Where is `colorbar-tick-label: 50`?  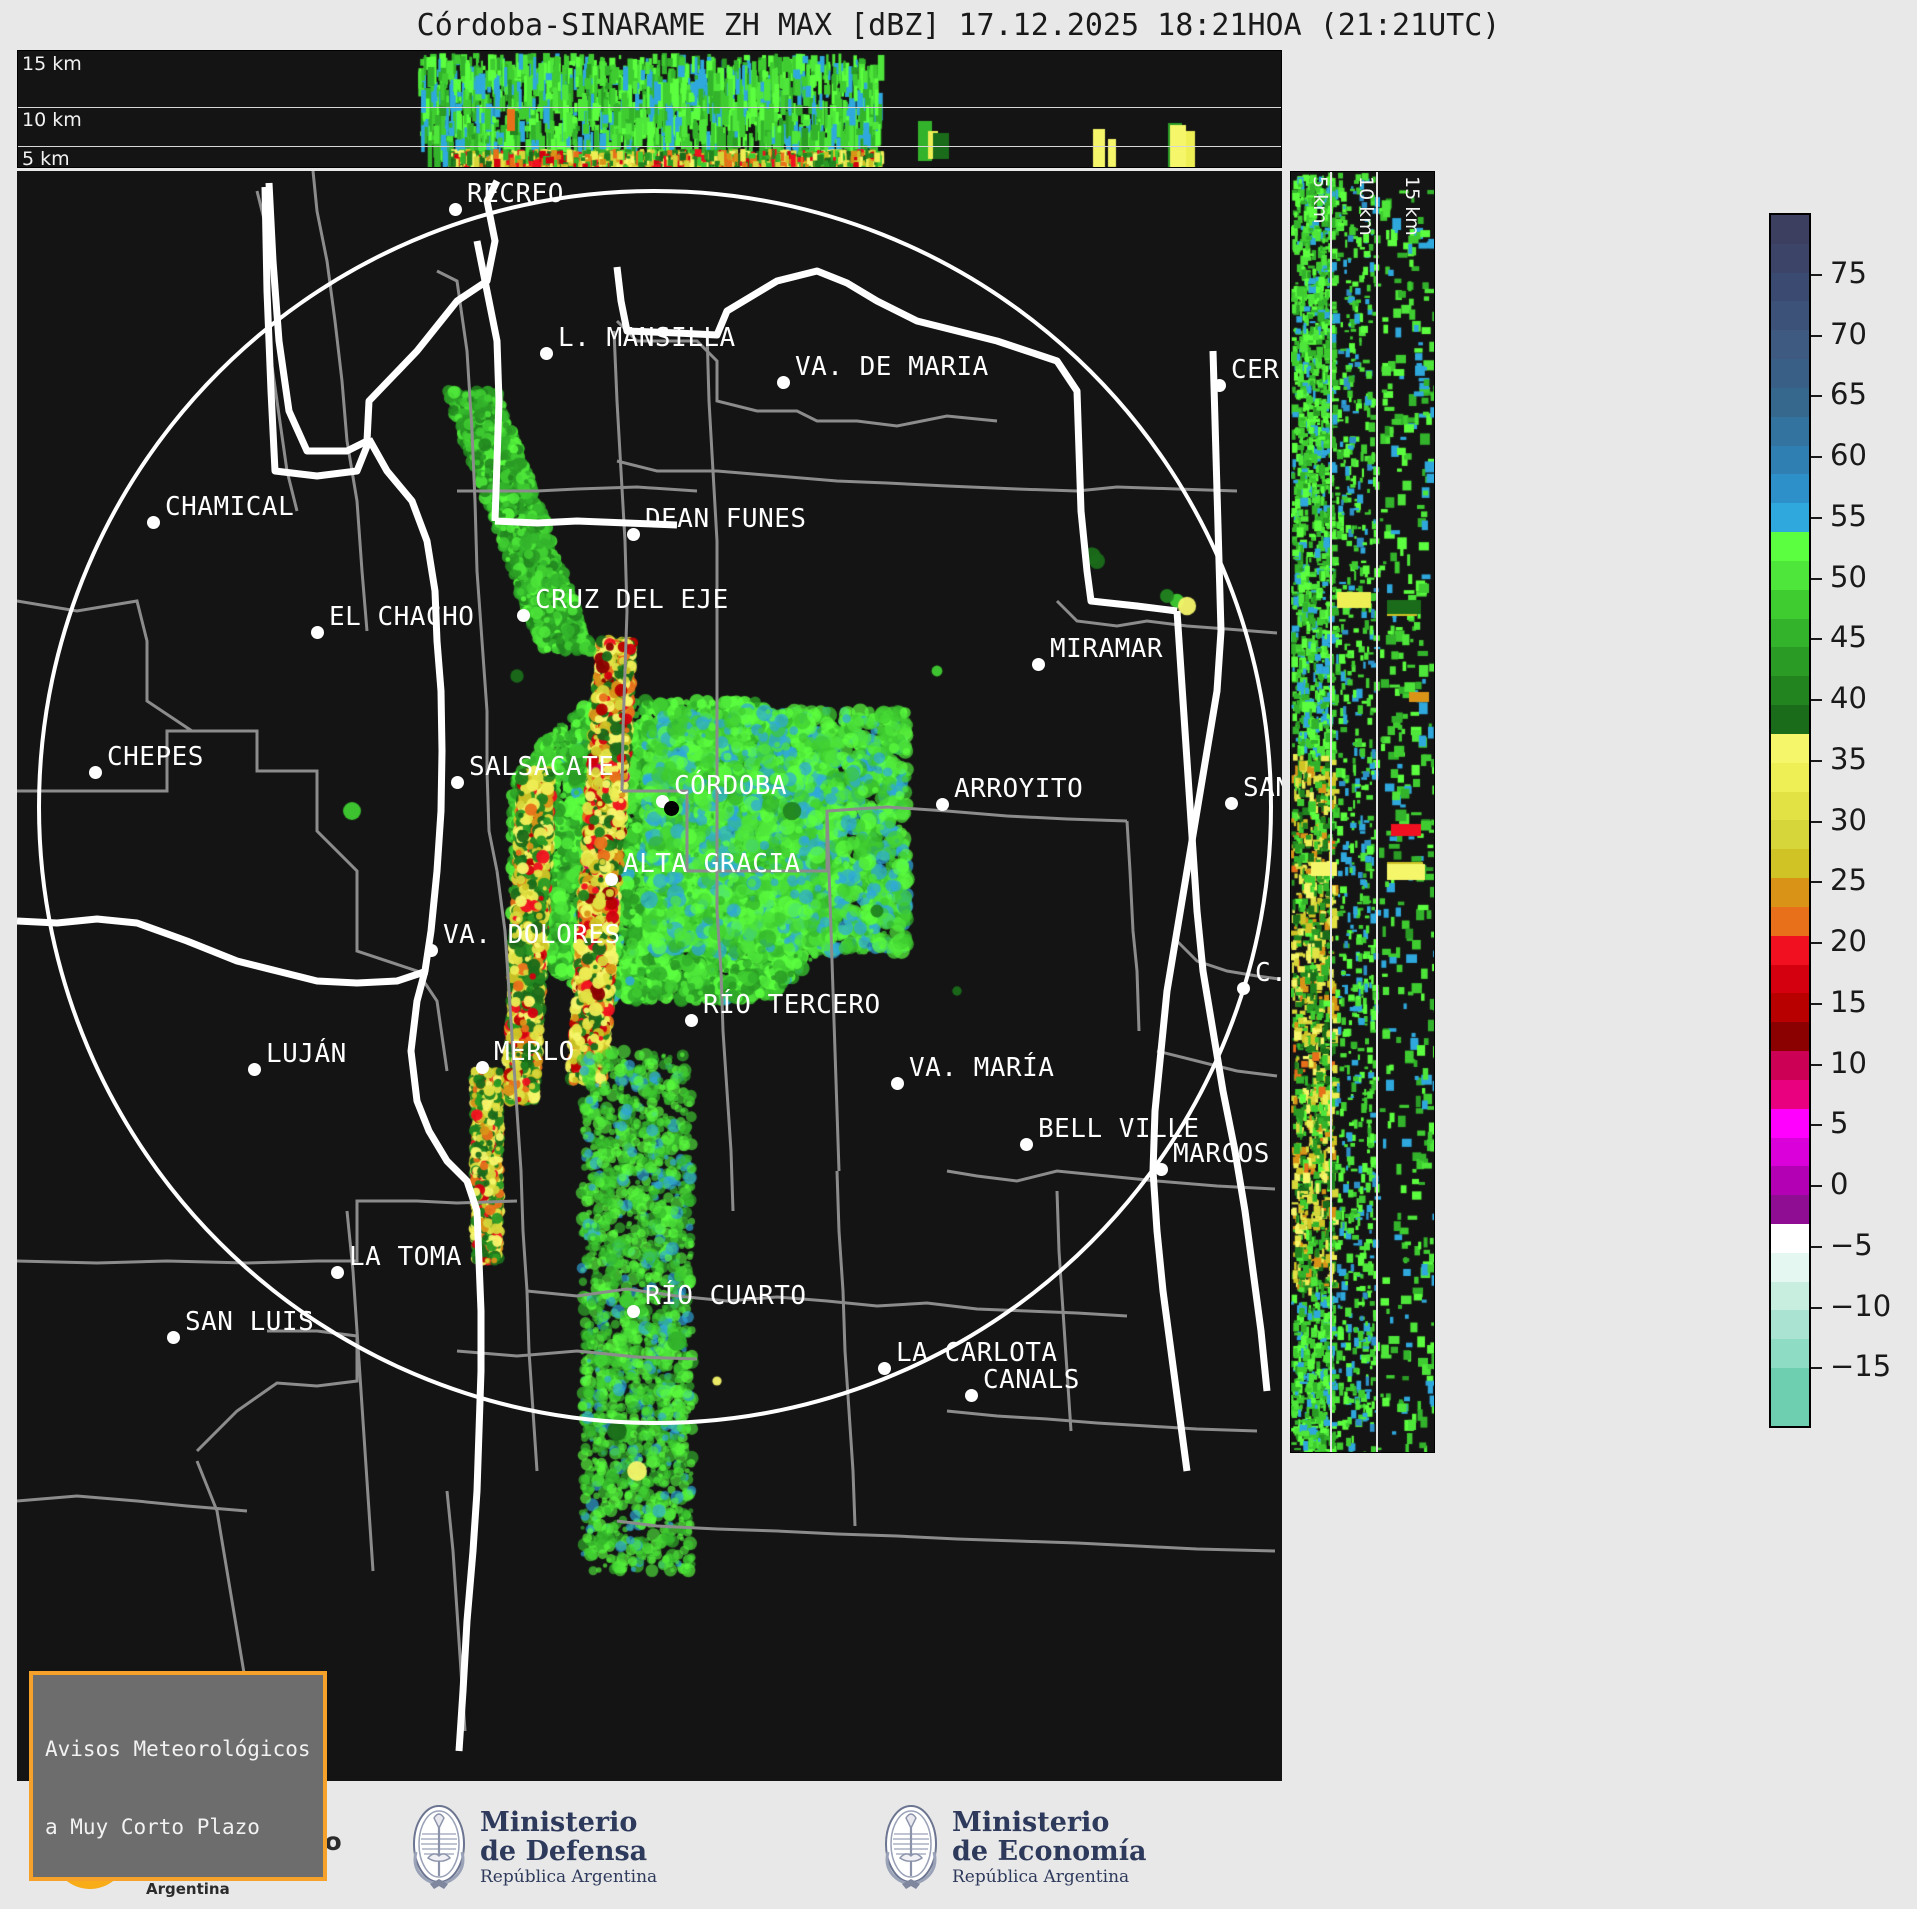
colorbar-tick-label: 50 is located at coordinates (1848, 576).